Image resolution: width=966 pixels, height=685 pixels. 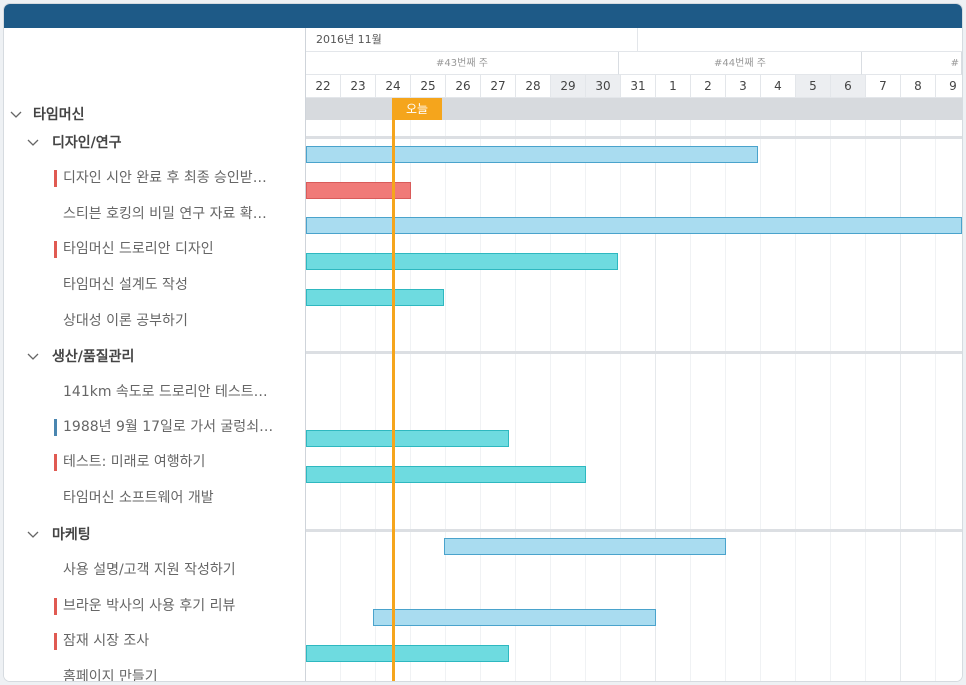 What do you see at coordinates (323, 86) in the screenshot?
I see `day-header-cell: 22` at bounding box center [323, 86].